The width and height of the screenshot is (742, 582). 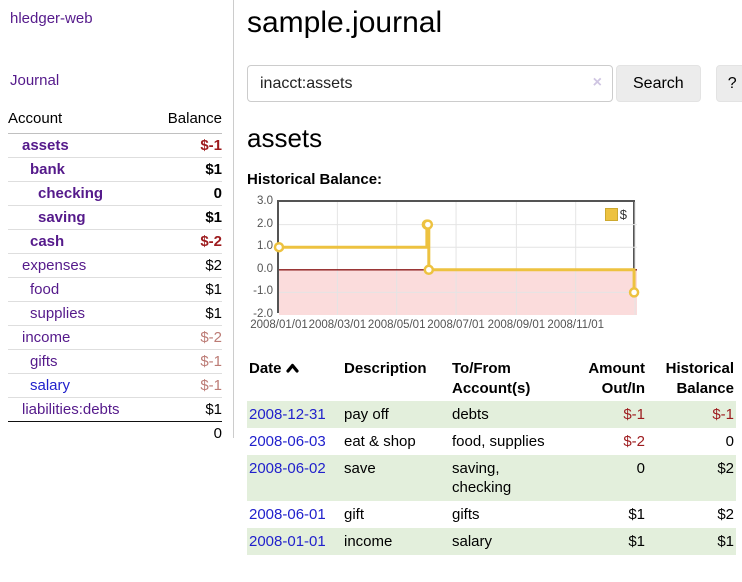 I want to click on y-tick-label: 2.0, so click(x=265, y=223).